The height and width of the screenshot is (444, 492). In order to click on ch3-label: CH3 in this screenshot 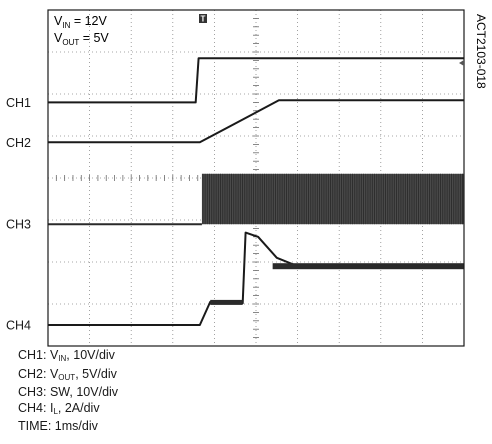, I will do `click(18, 225)`.